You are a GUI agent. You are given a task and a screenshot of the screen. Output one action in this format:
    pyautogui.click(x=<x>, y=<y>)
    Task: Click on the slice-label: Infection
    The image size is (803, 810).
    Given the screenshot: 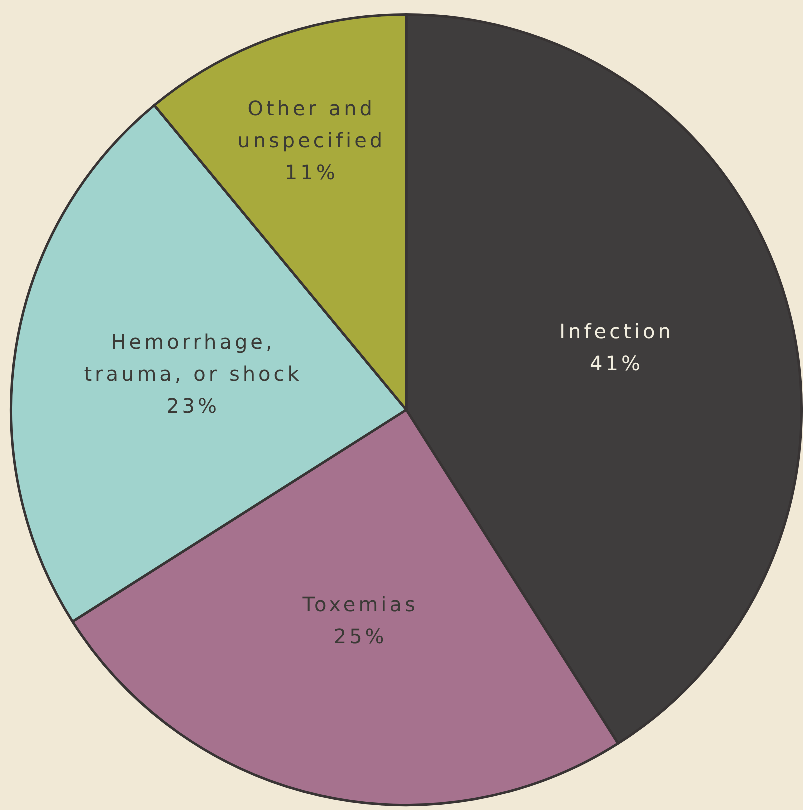 What is the action you would take?
    pyautogui.click(x=617, y=332)
    